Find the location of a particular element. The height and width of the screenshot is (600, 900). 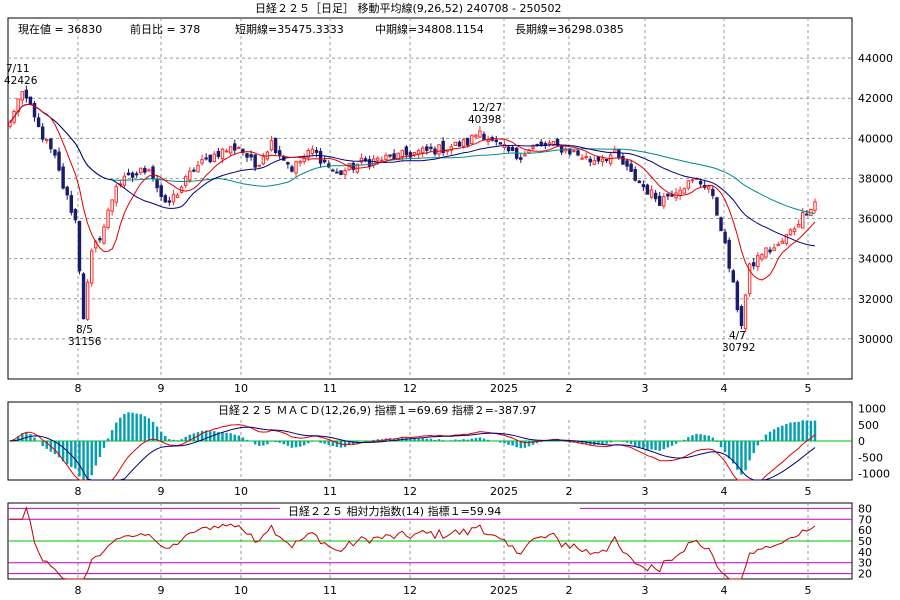

x-tick-label: 2 is located at coordinates (569, 491).